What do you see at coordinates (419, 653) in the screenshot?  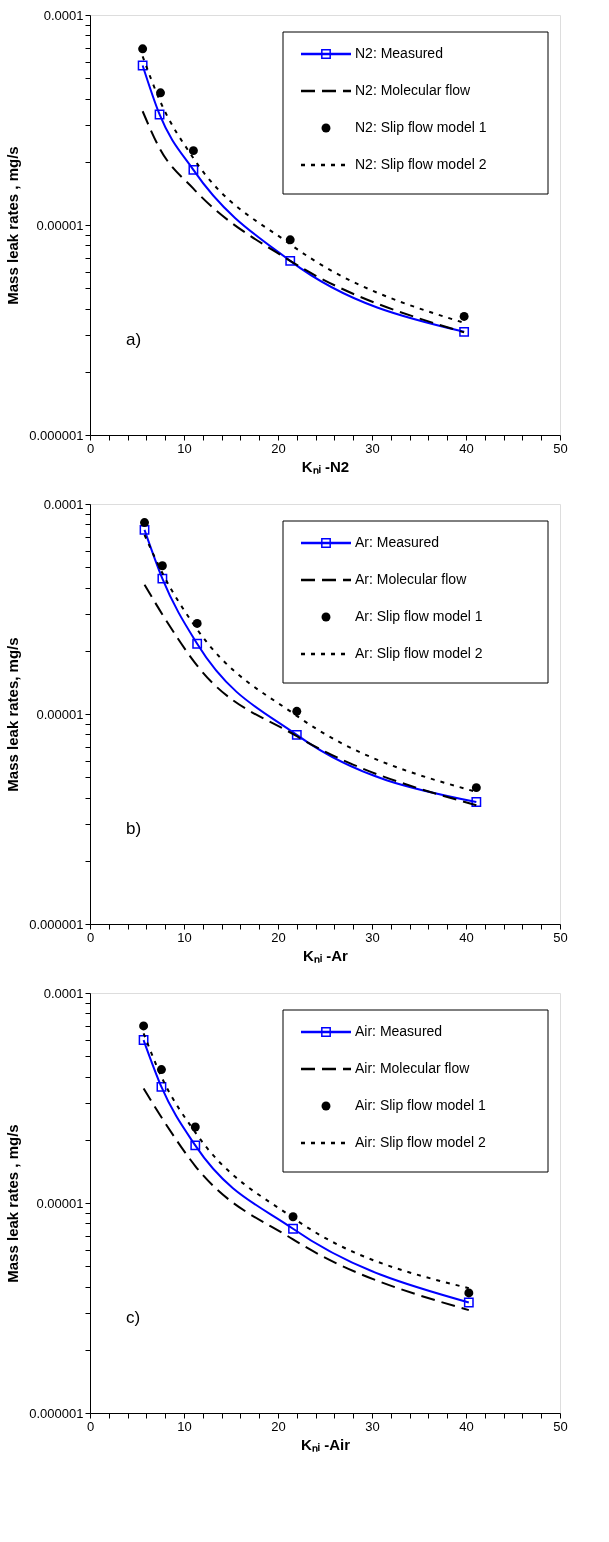 I see `legend-label: Ar: Slip flow model 2` at bounding box center [419, 653].